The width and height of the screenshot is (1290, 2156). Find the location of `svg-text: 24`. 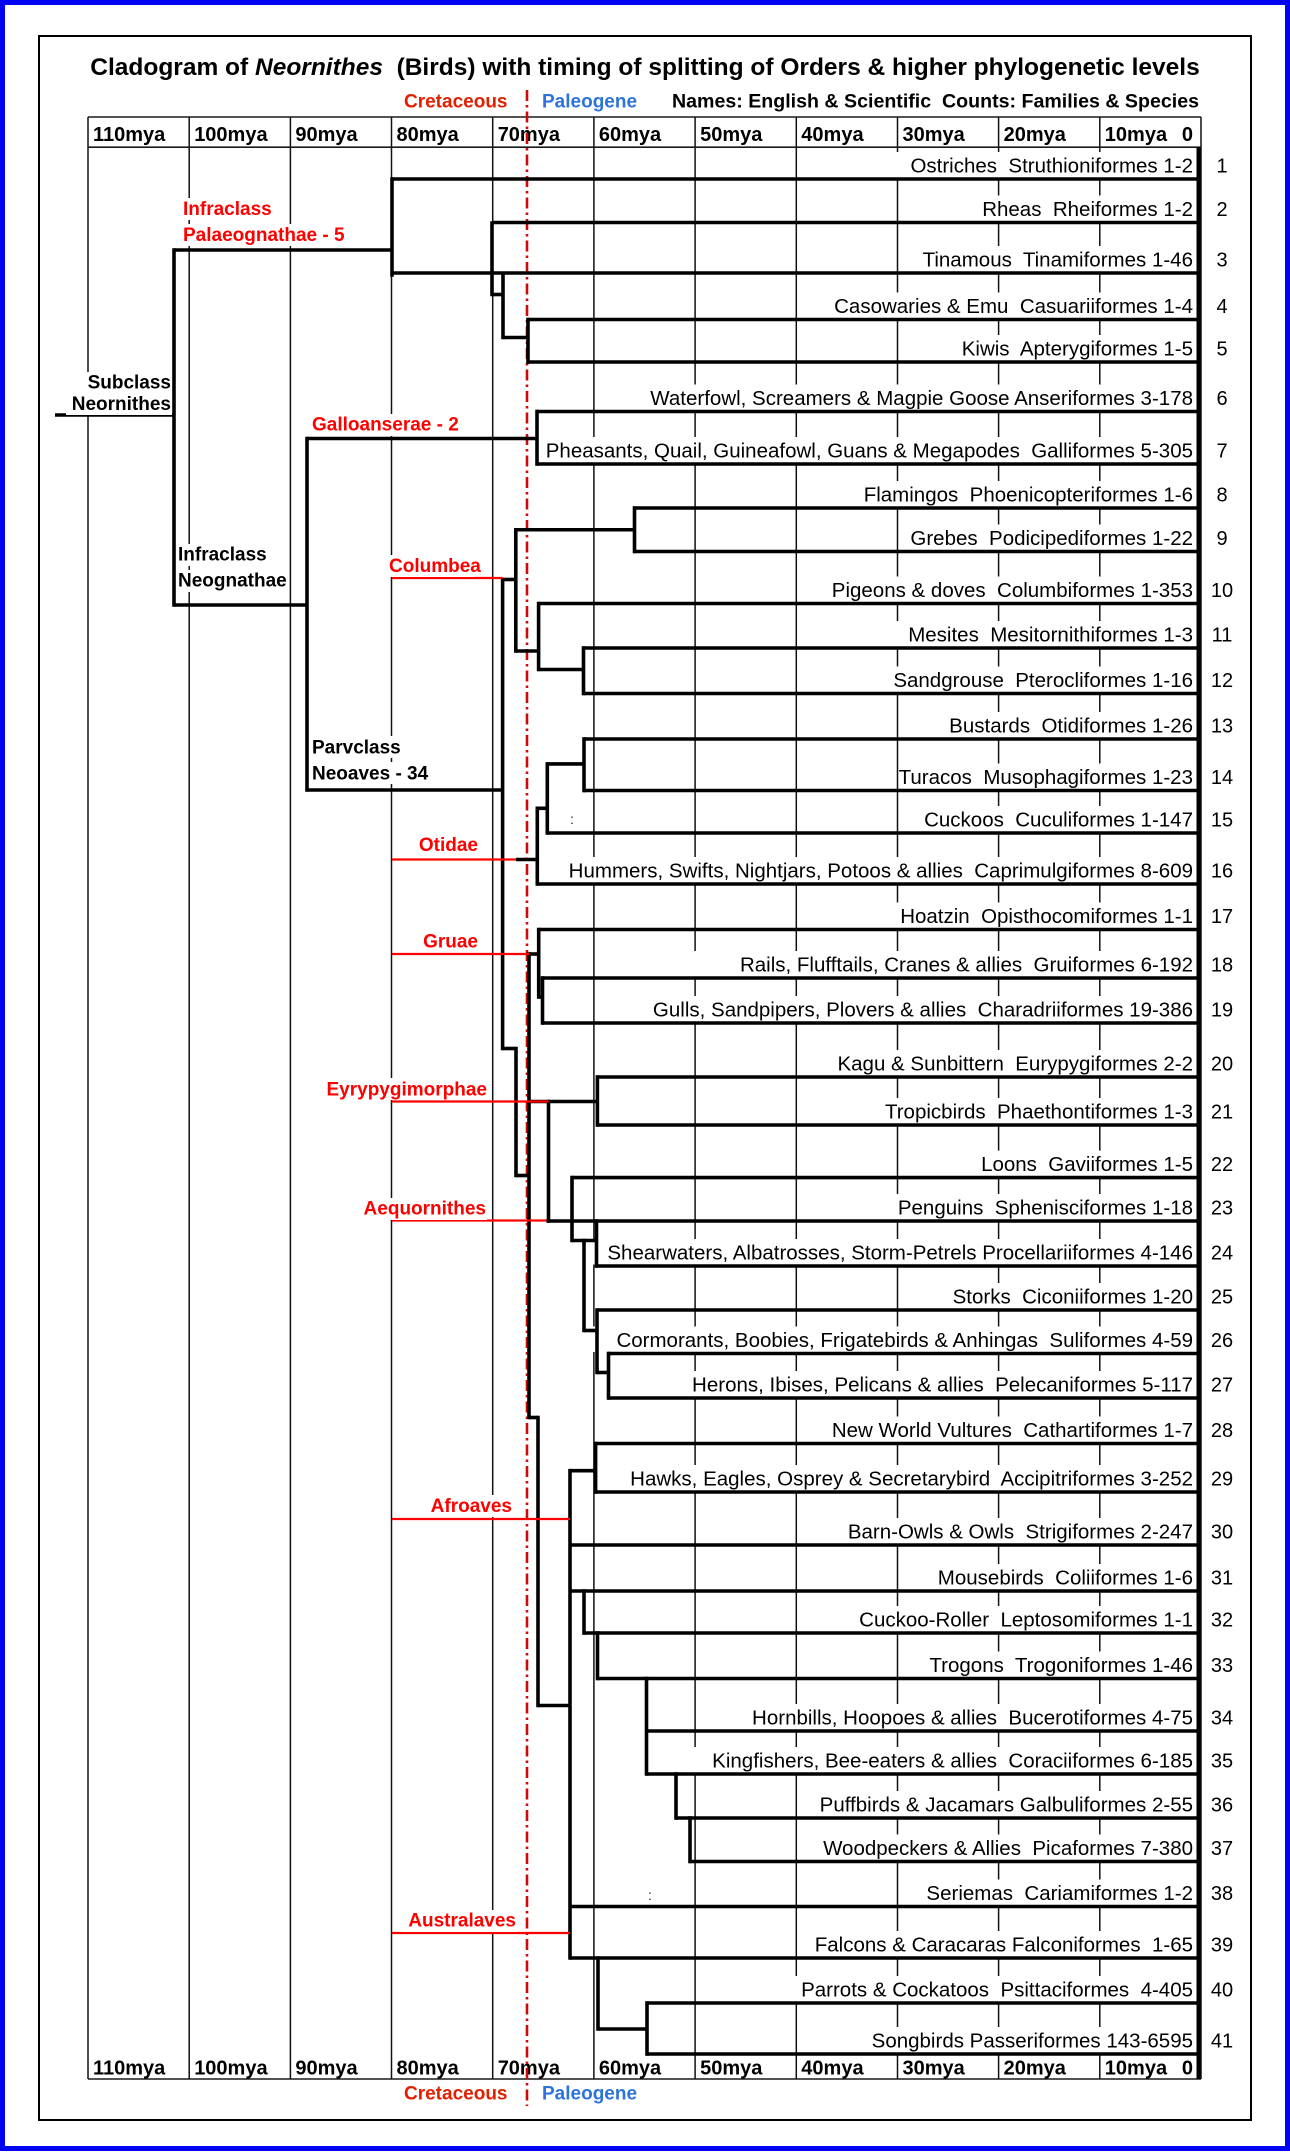

svg-text: 24 is located at coordinates (1222, 1254).